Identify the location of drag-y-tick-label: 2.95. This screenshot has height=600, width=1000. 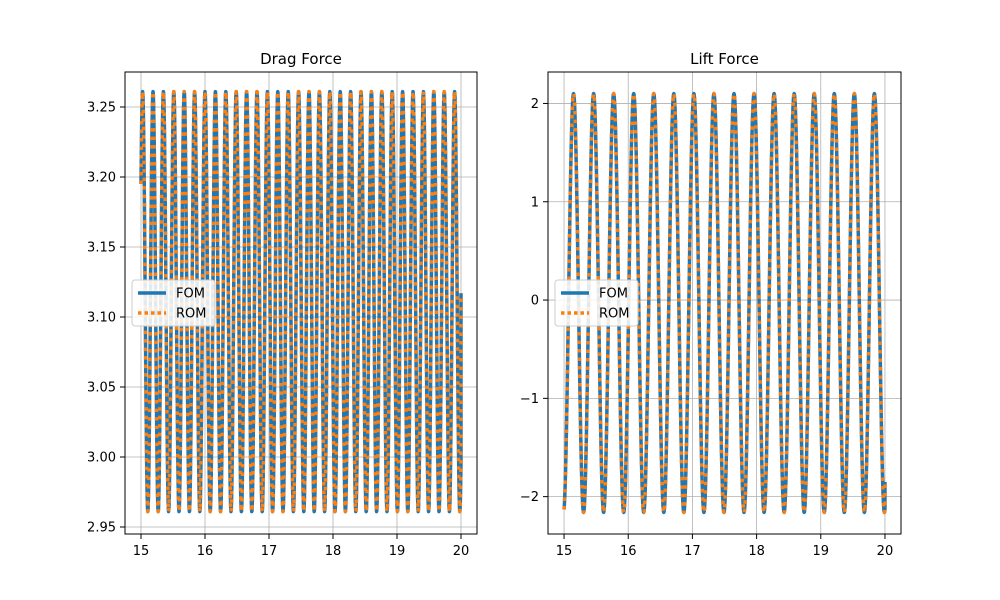
(101, 528).